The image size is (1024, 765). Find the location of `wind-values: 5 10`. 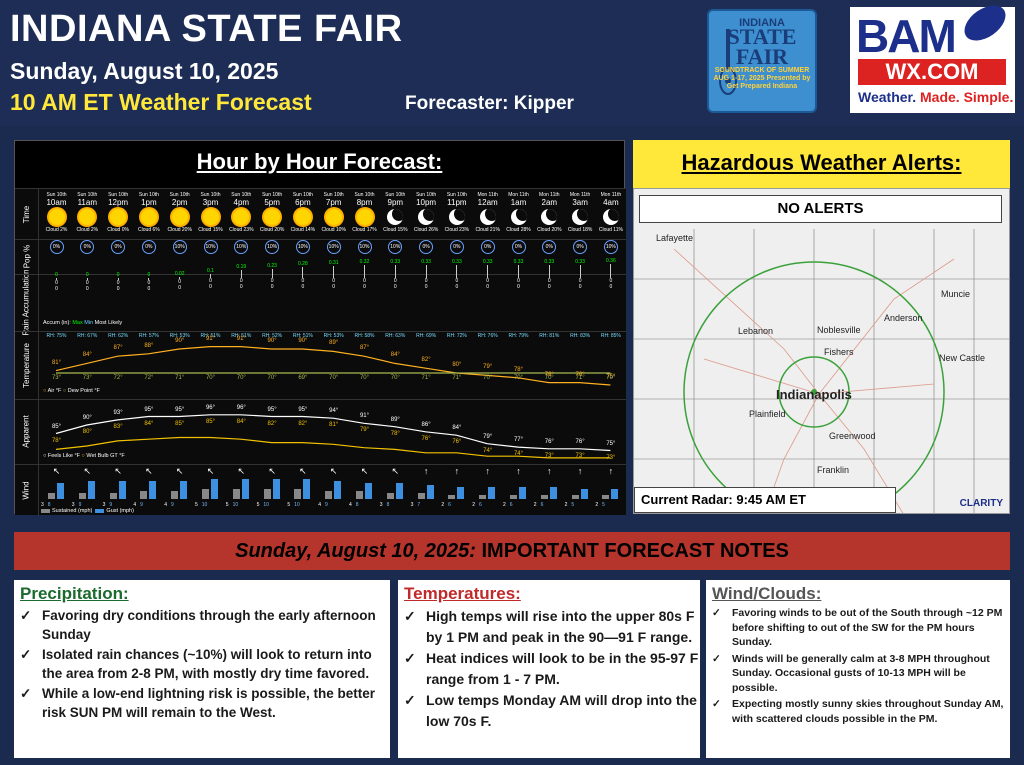

wind-values: 5 10 is located at coordinates (302, 505).